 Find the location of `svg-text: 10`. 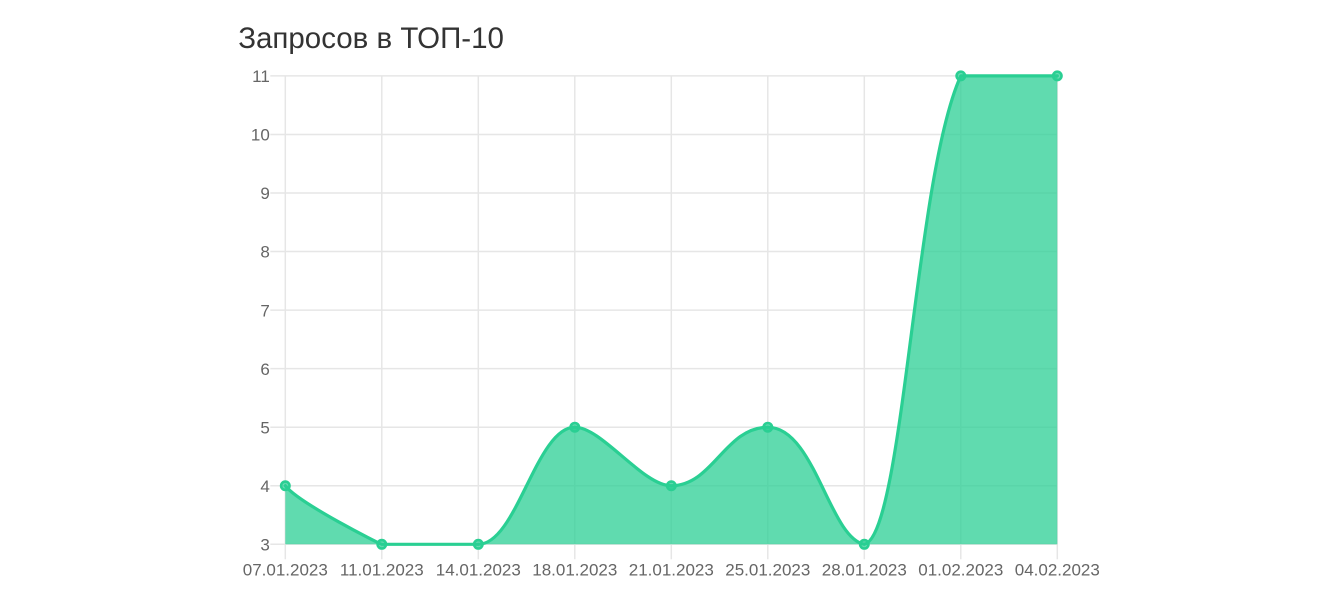

svg-text: 10 is located at coordinates (260, 135).